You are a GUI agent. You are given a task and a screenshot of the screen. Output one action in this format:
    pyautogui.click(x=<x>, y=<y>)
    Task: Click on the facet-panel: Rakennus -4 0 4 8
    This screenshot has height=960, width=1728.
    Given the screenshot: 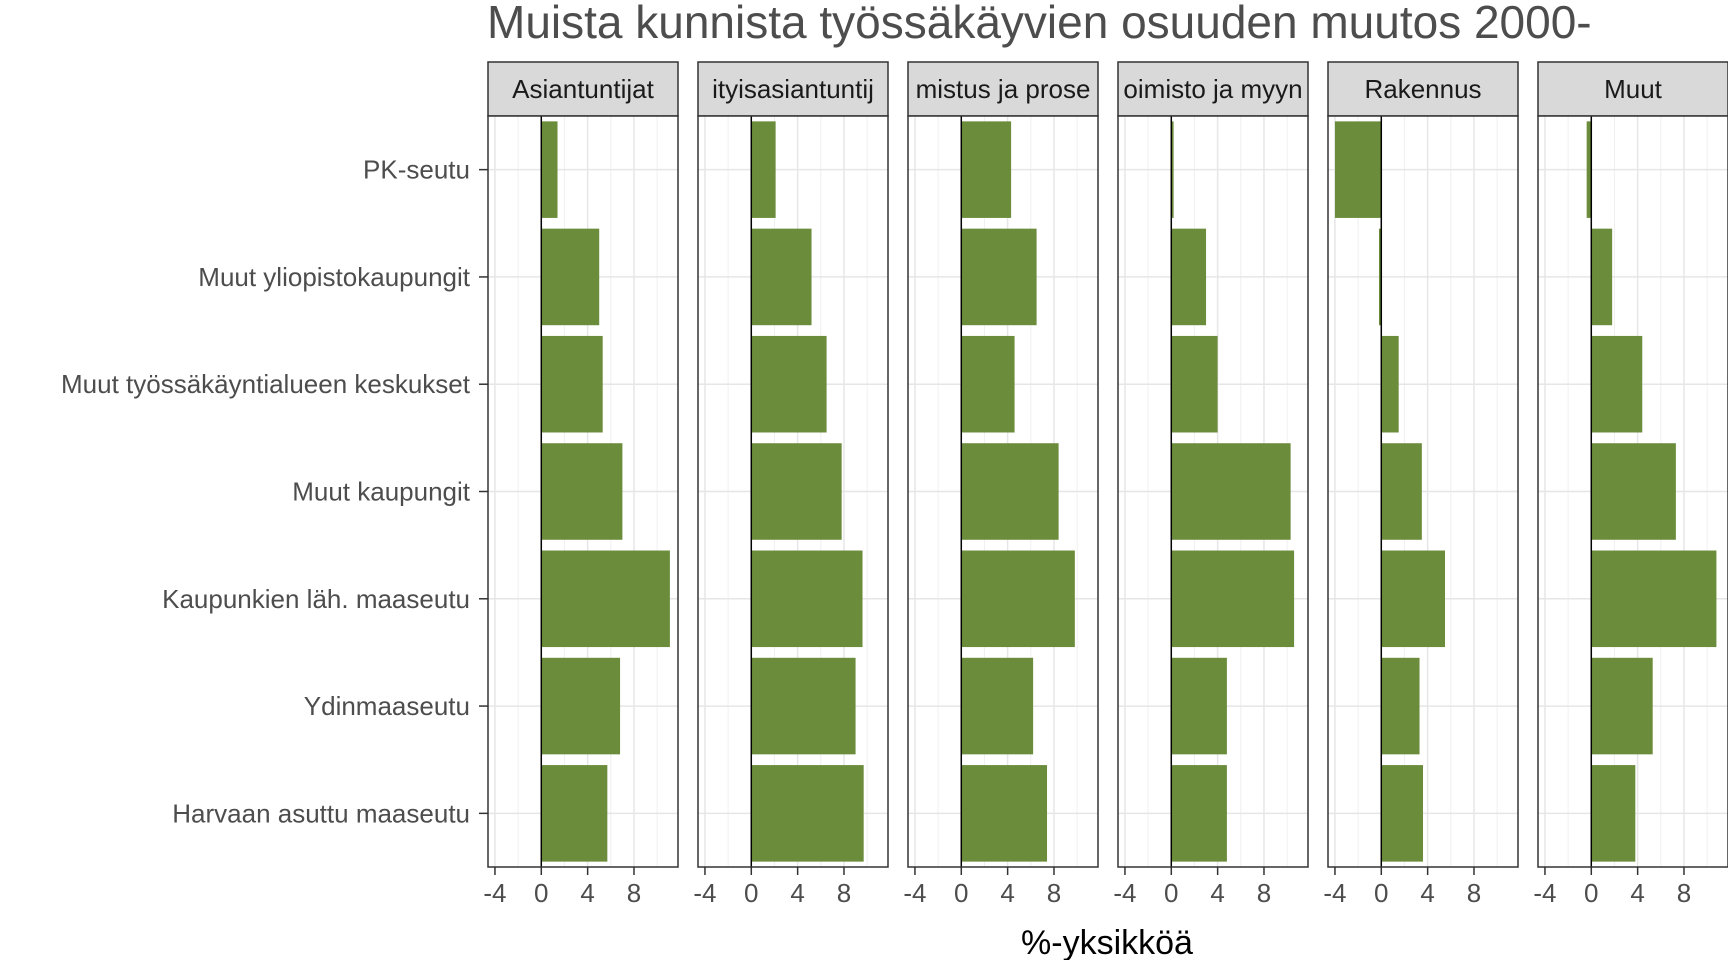 What is the action you would take?
    pyautogui.click(x=1421, y=484)
    